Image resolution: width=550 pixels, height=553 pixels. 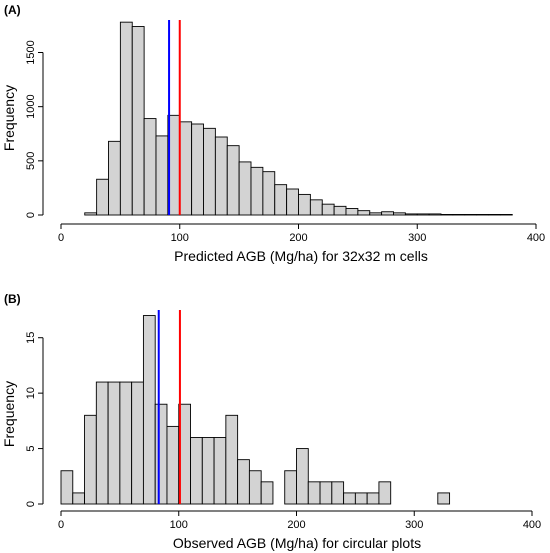 I want to click on x-axis-a: 0 100 200 300 400, so click(x=301, y=233).